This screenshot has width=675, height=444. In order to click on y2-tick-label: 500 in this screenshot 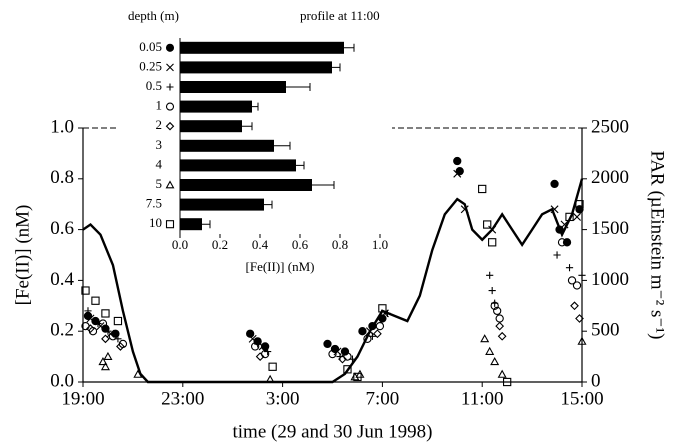, I will do `click(605, 330)`.